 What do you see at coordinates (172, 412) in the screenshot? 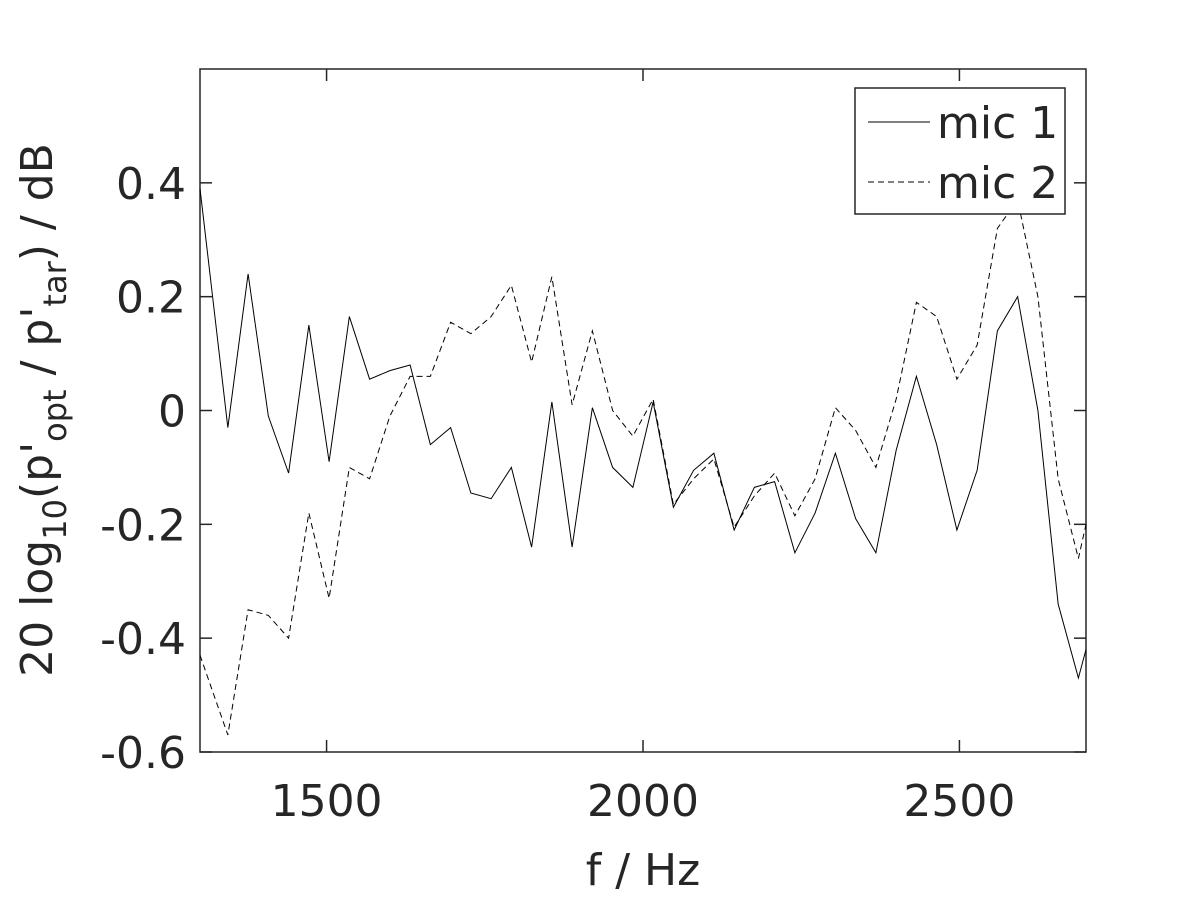
I see `y-tick-label: 0` at bounding box center [172, 412].